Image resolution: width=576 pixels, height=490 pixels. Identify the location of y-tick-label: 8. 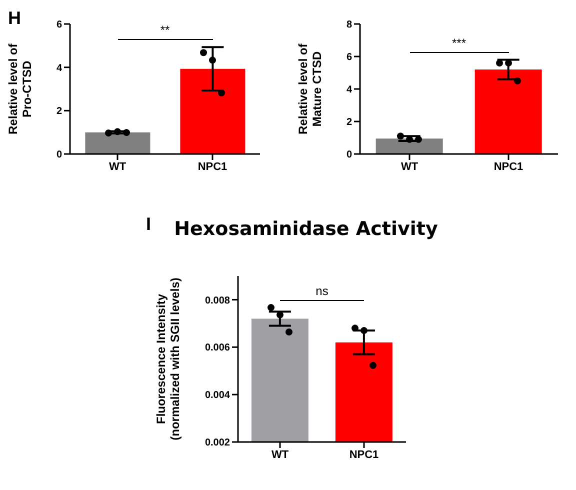
(349, 25).